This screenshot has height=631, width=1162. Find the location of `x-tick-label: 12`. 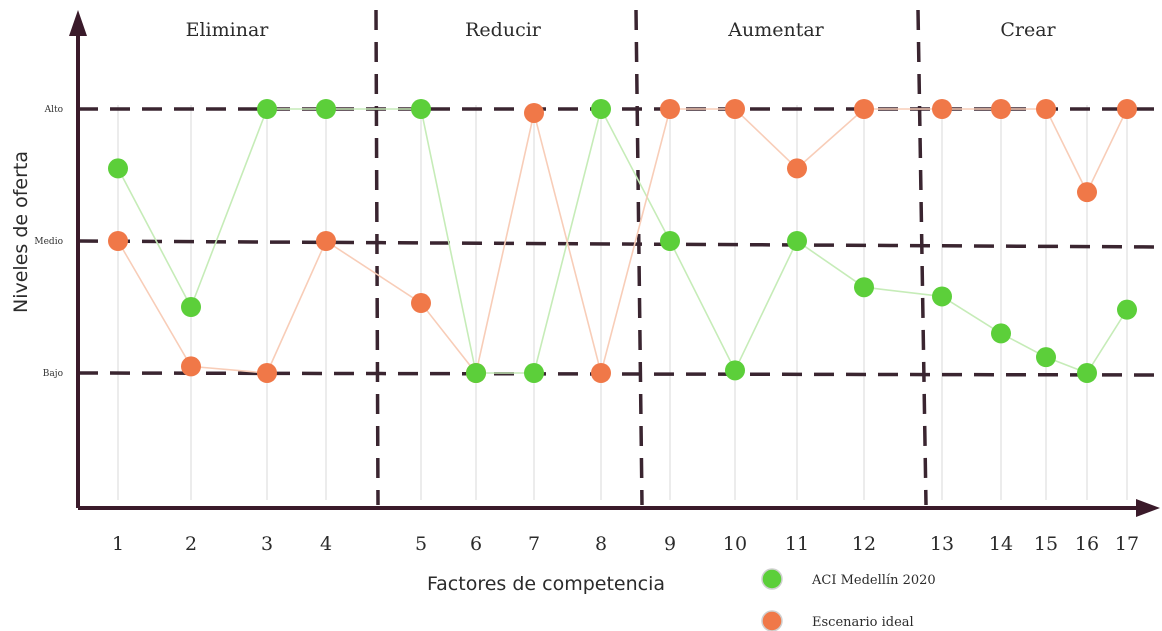

x-tick-label: 12 is located at coordinates (864, 544).